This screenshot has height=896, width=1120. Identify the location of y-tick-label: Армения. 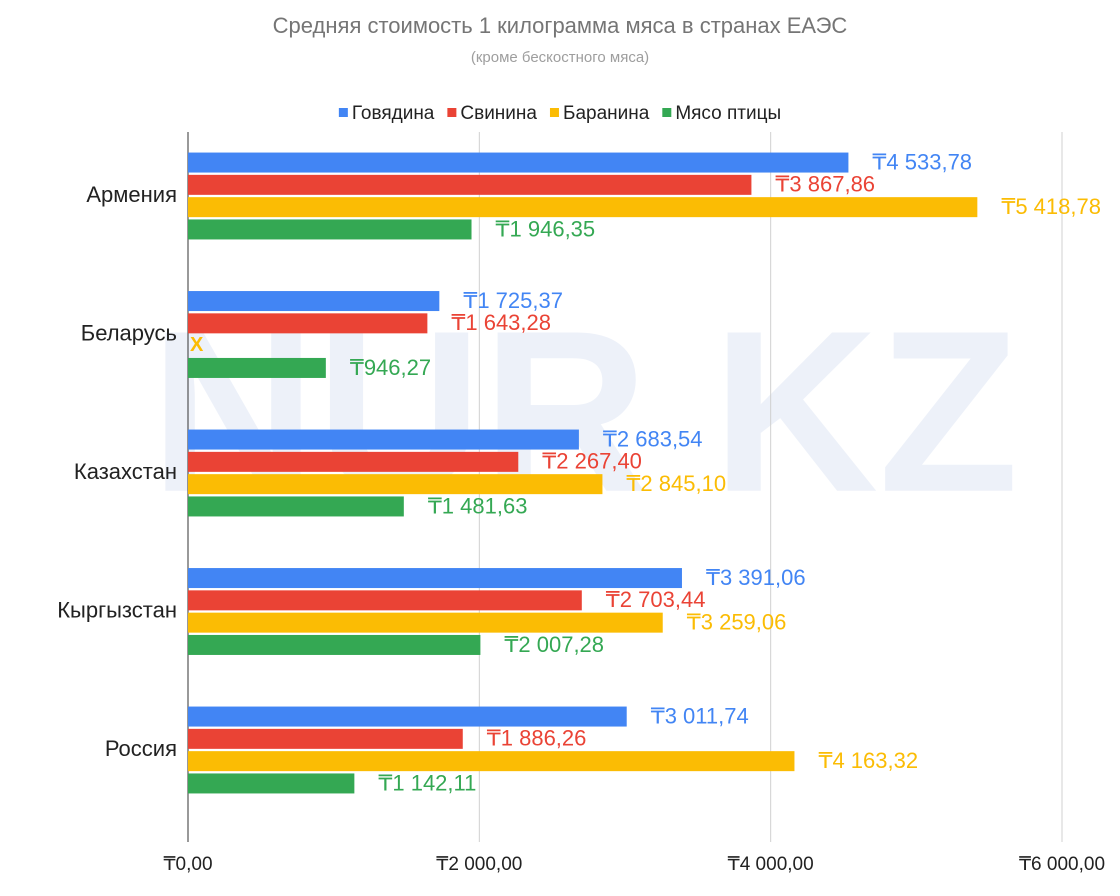
(131, 194).